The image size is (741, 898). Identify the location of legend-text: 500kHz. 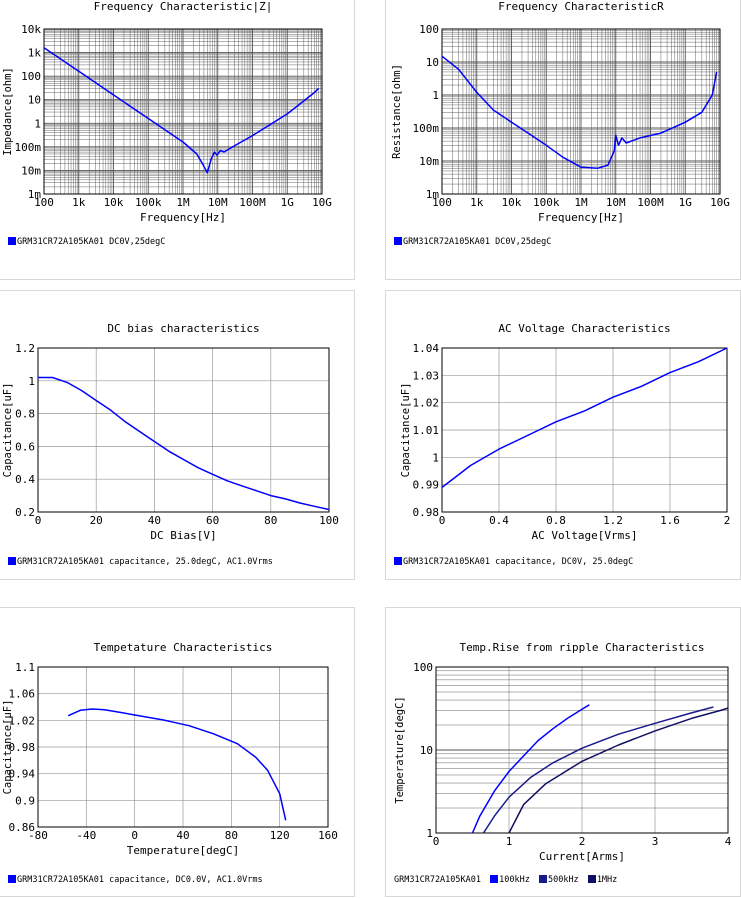
(563, 880).